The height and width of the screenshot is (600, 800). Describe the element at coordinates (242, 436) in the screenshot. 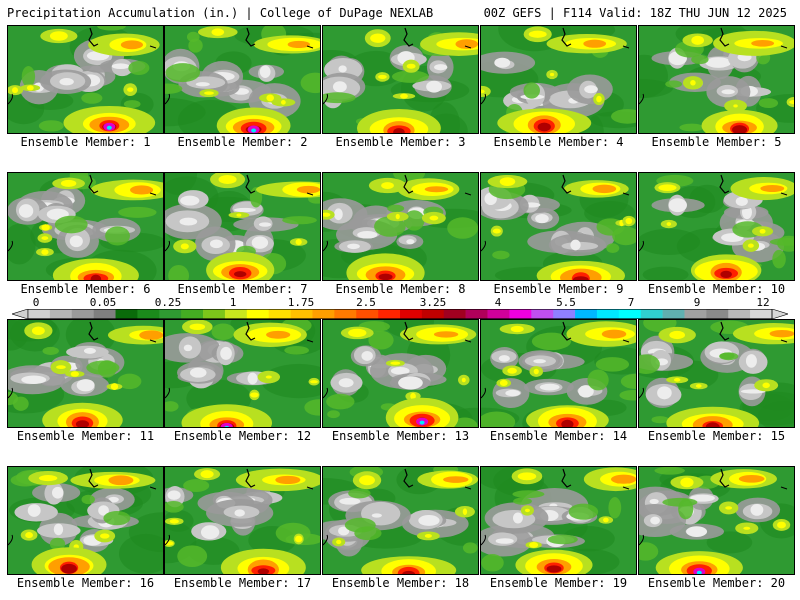

I see `ensemble-member-caption: Ensemble Member: 12` at that location.